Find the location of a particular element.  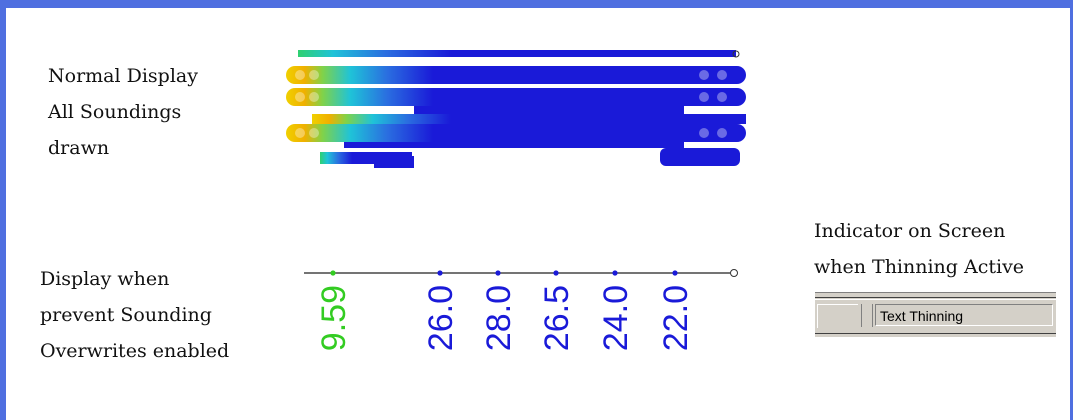

sounding-label: 26.5 is located at coordinates (557, 318).